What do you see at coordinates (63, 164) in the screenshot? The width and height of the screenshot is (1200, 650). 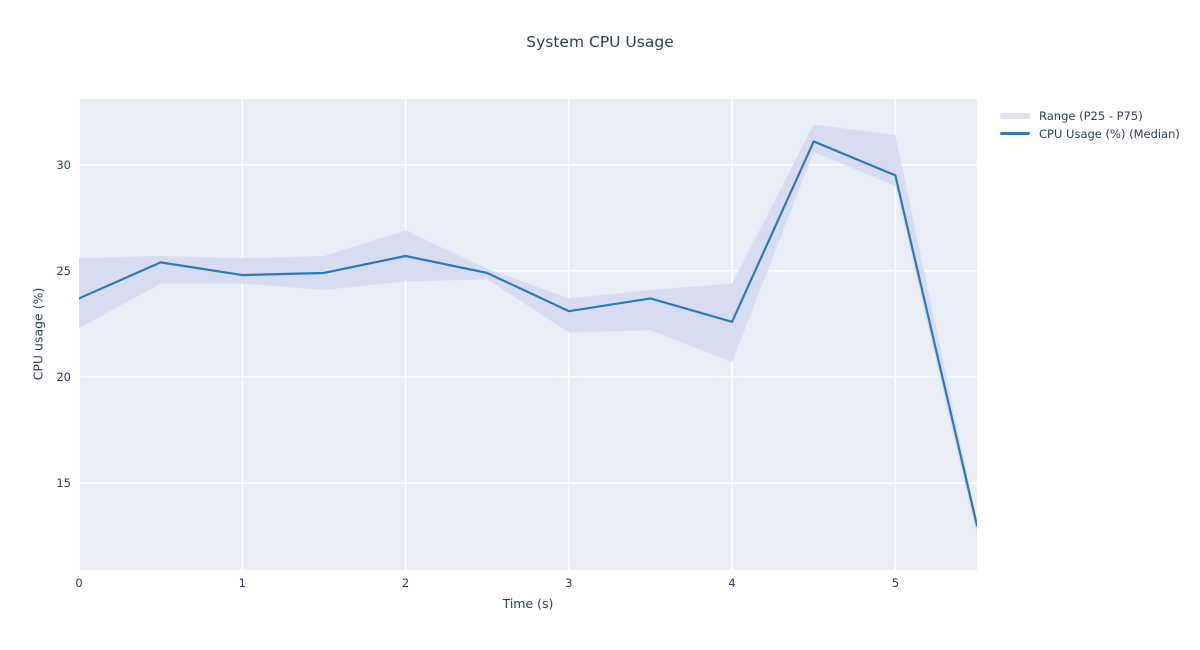 I see `y-tick-label: 30` at bounding box center [63, 164].